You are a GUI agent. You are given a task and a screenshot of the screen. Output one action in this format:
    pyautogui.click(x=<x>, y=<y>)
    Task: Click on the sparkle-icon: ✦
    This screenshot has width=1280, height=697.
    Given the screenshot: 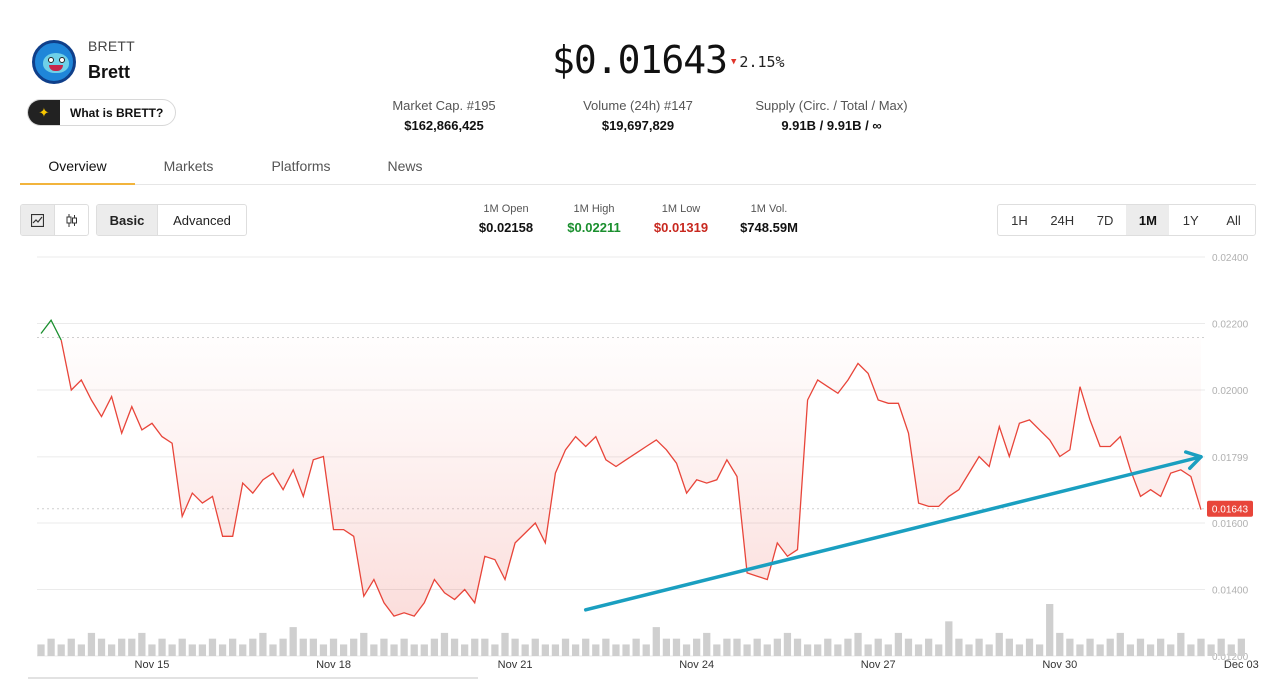 What is the action you would take?
    pyautogui.click(x=44, y=112)
    